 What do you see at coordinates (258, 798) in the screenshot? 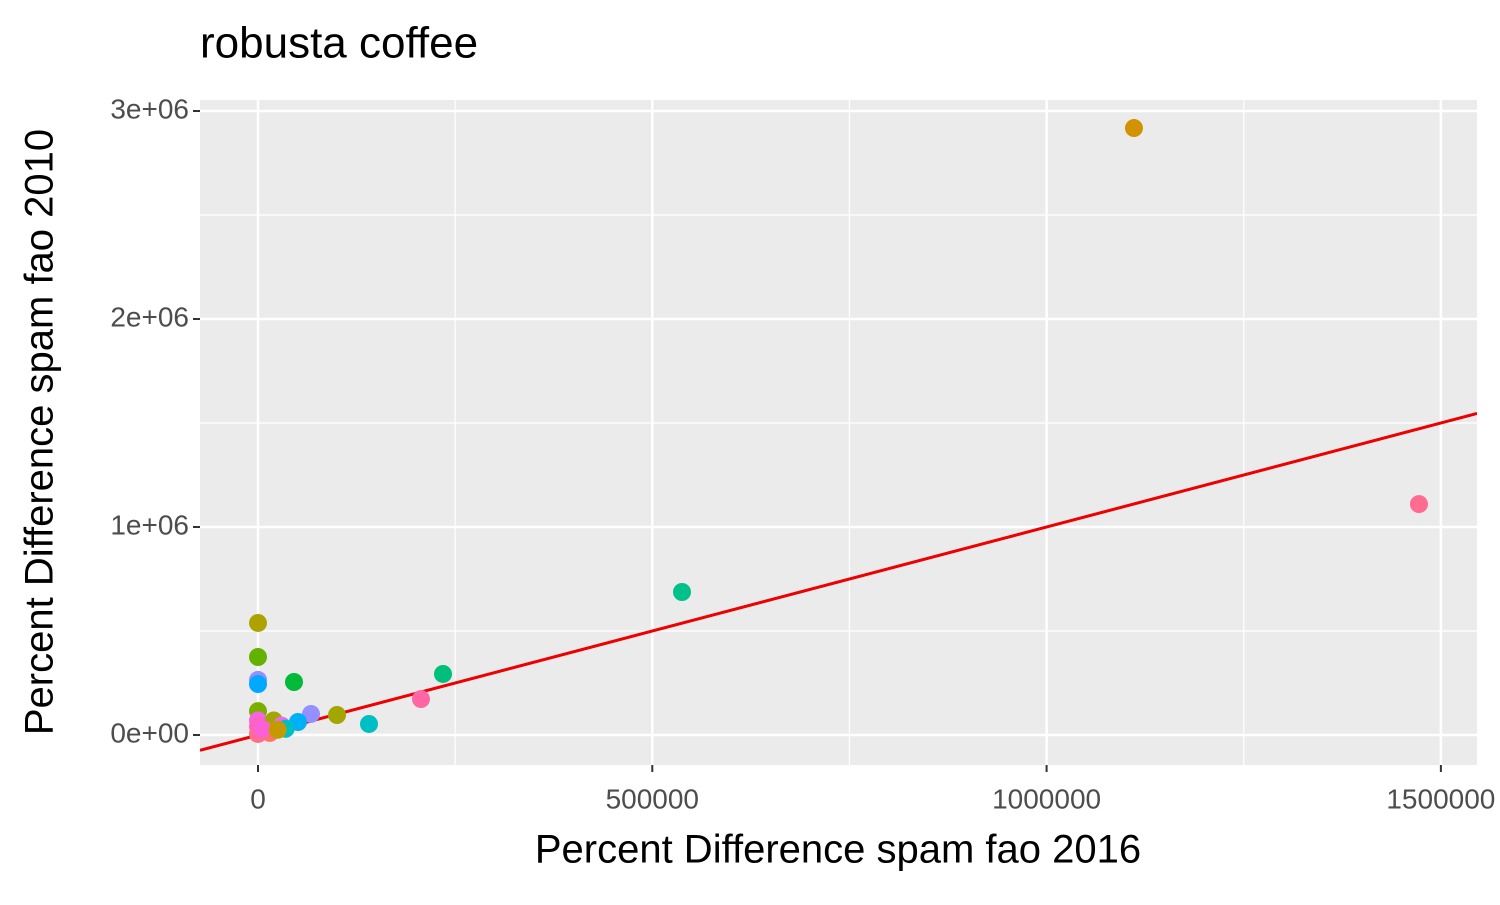
I see `x-tick-label: 0` at bounding box center [258, 798].